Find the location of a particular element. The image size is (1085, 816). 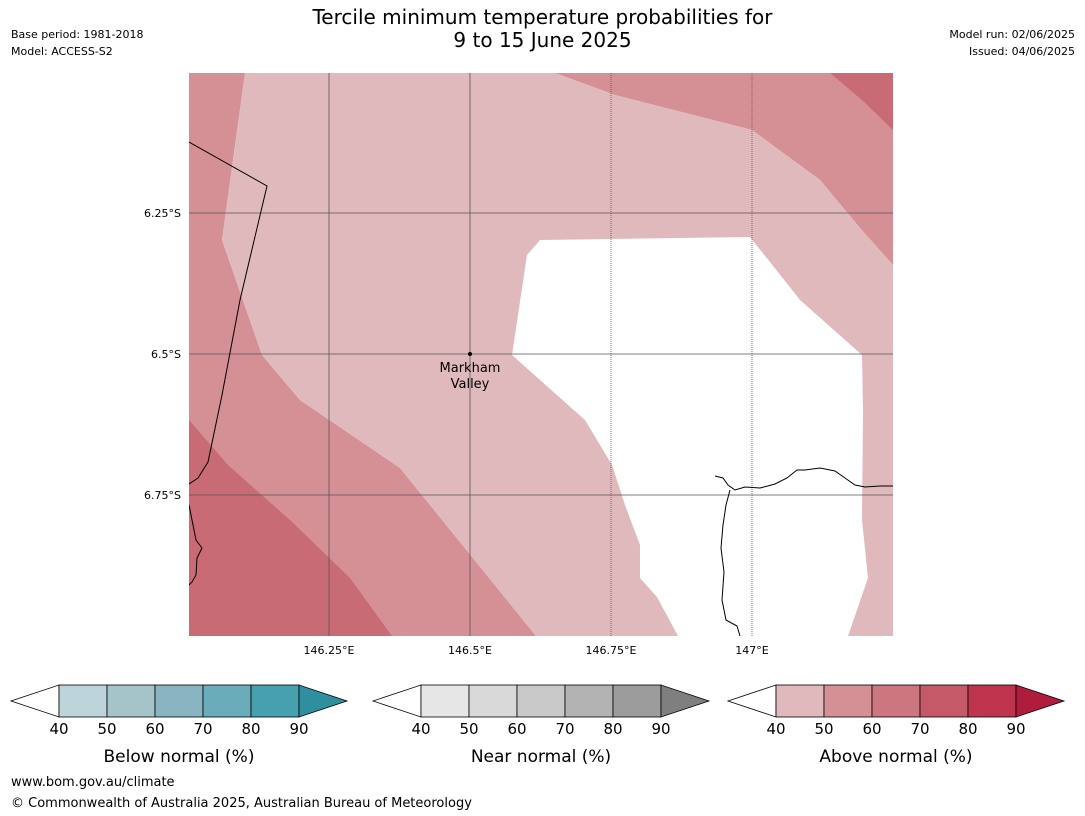

colorbar-below: 40 50 60 70 80 90 Below normal (%) is located at coordinates (179, 725).